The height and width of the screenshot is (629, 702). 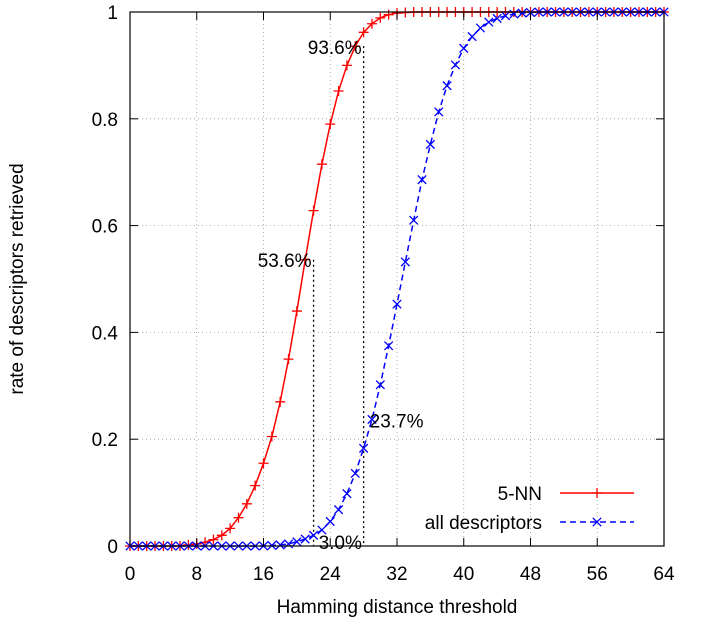 What do you see at coordinates (105, 440) in the screenshot?
I see `y-tick-label: 0.2` at bounding box center [105, 440].